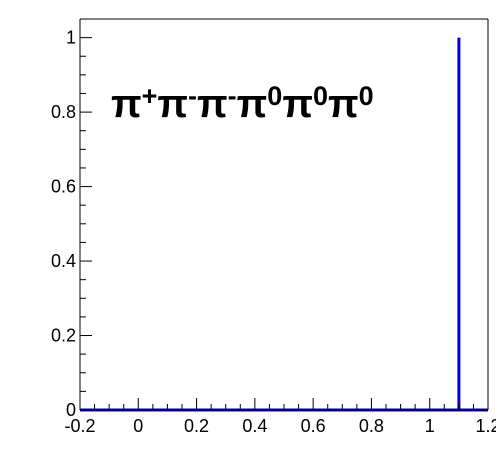 This screenshot has height=472, width=496. I want to click on y-tick-label: 0.6, so click(63, 187).